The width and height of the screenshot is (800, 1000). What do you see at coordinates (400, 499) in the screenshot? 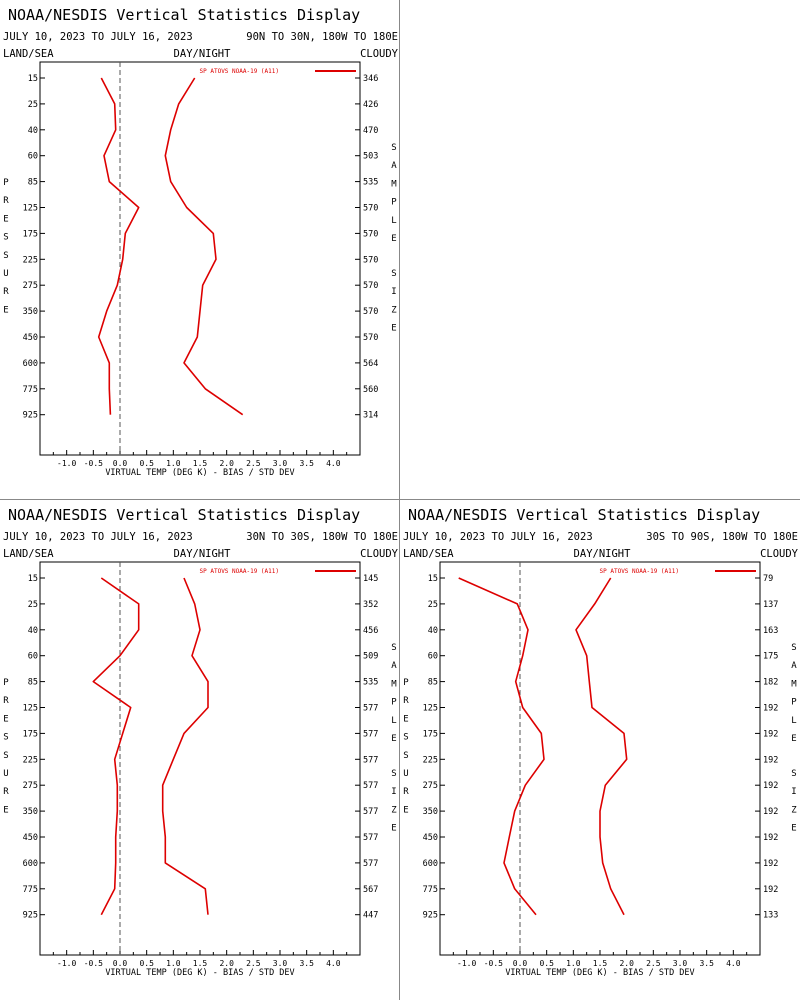
I see `horizontal-divider` at bounding box center [400, 499].